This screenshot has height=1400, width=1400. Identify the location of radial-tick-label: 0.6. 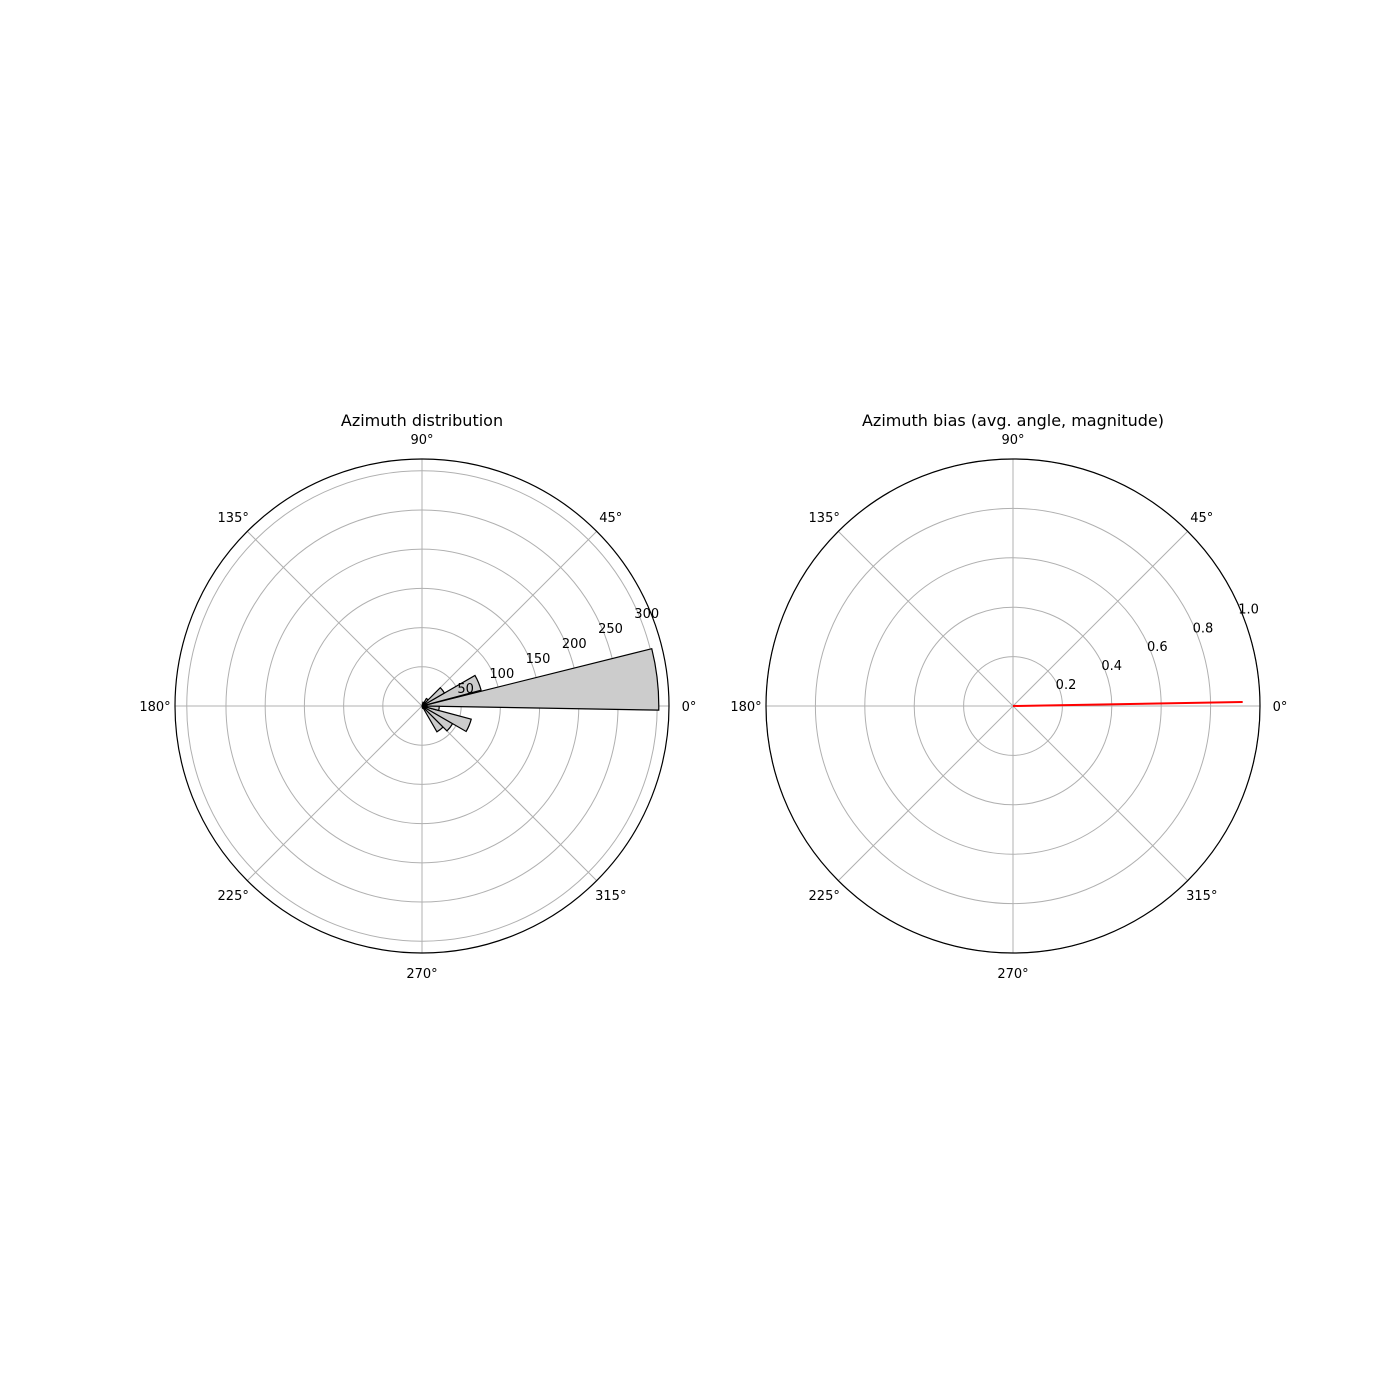
(1157, 647).